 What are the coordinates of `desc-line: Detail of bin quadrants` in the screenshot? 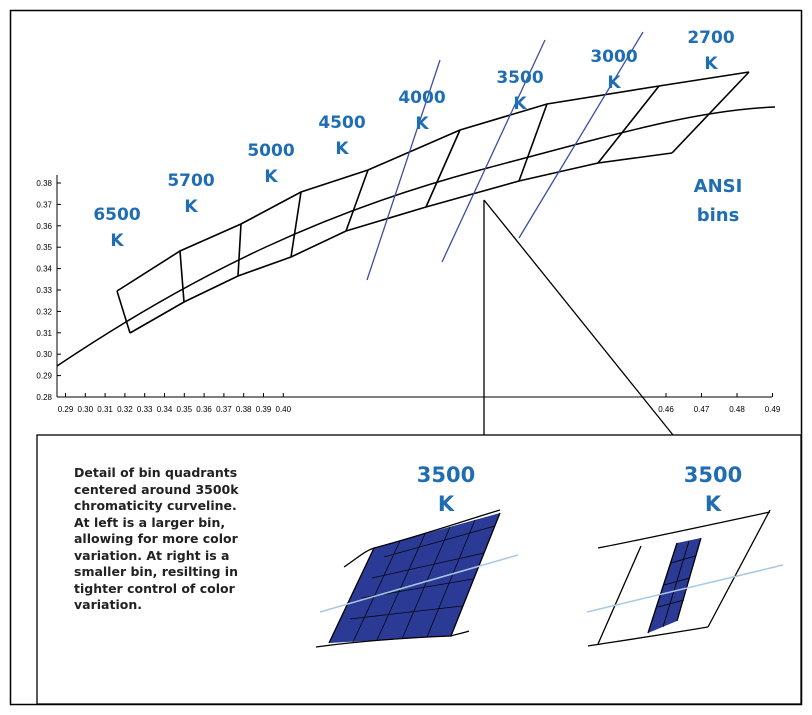 It's located at (156, 472).